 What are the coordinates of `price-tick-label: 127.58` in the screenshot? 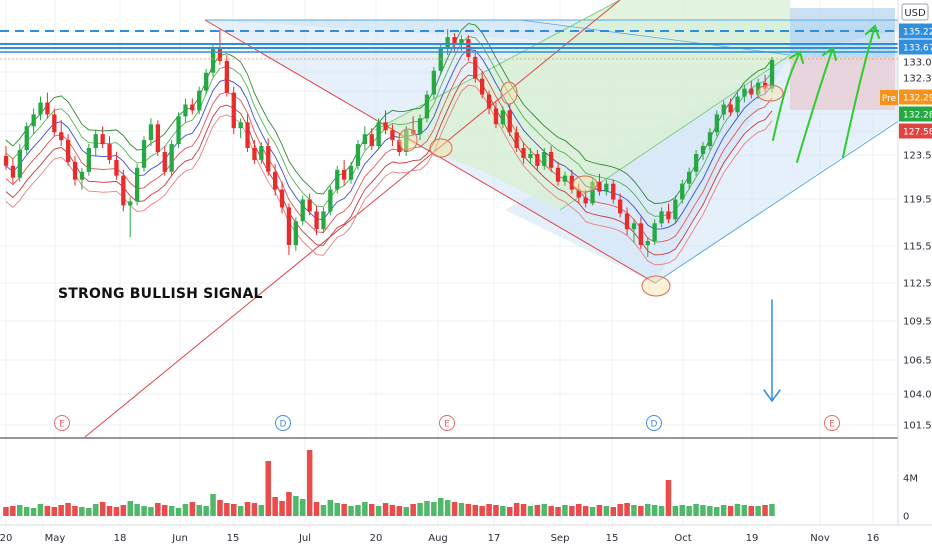 It's located at (917, 133).